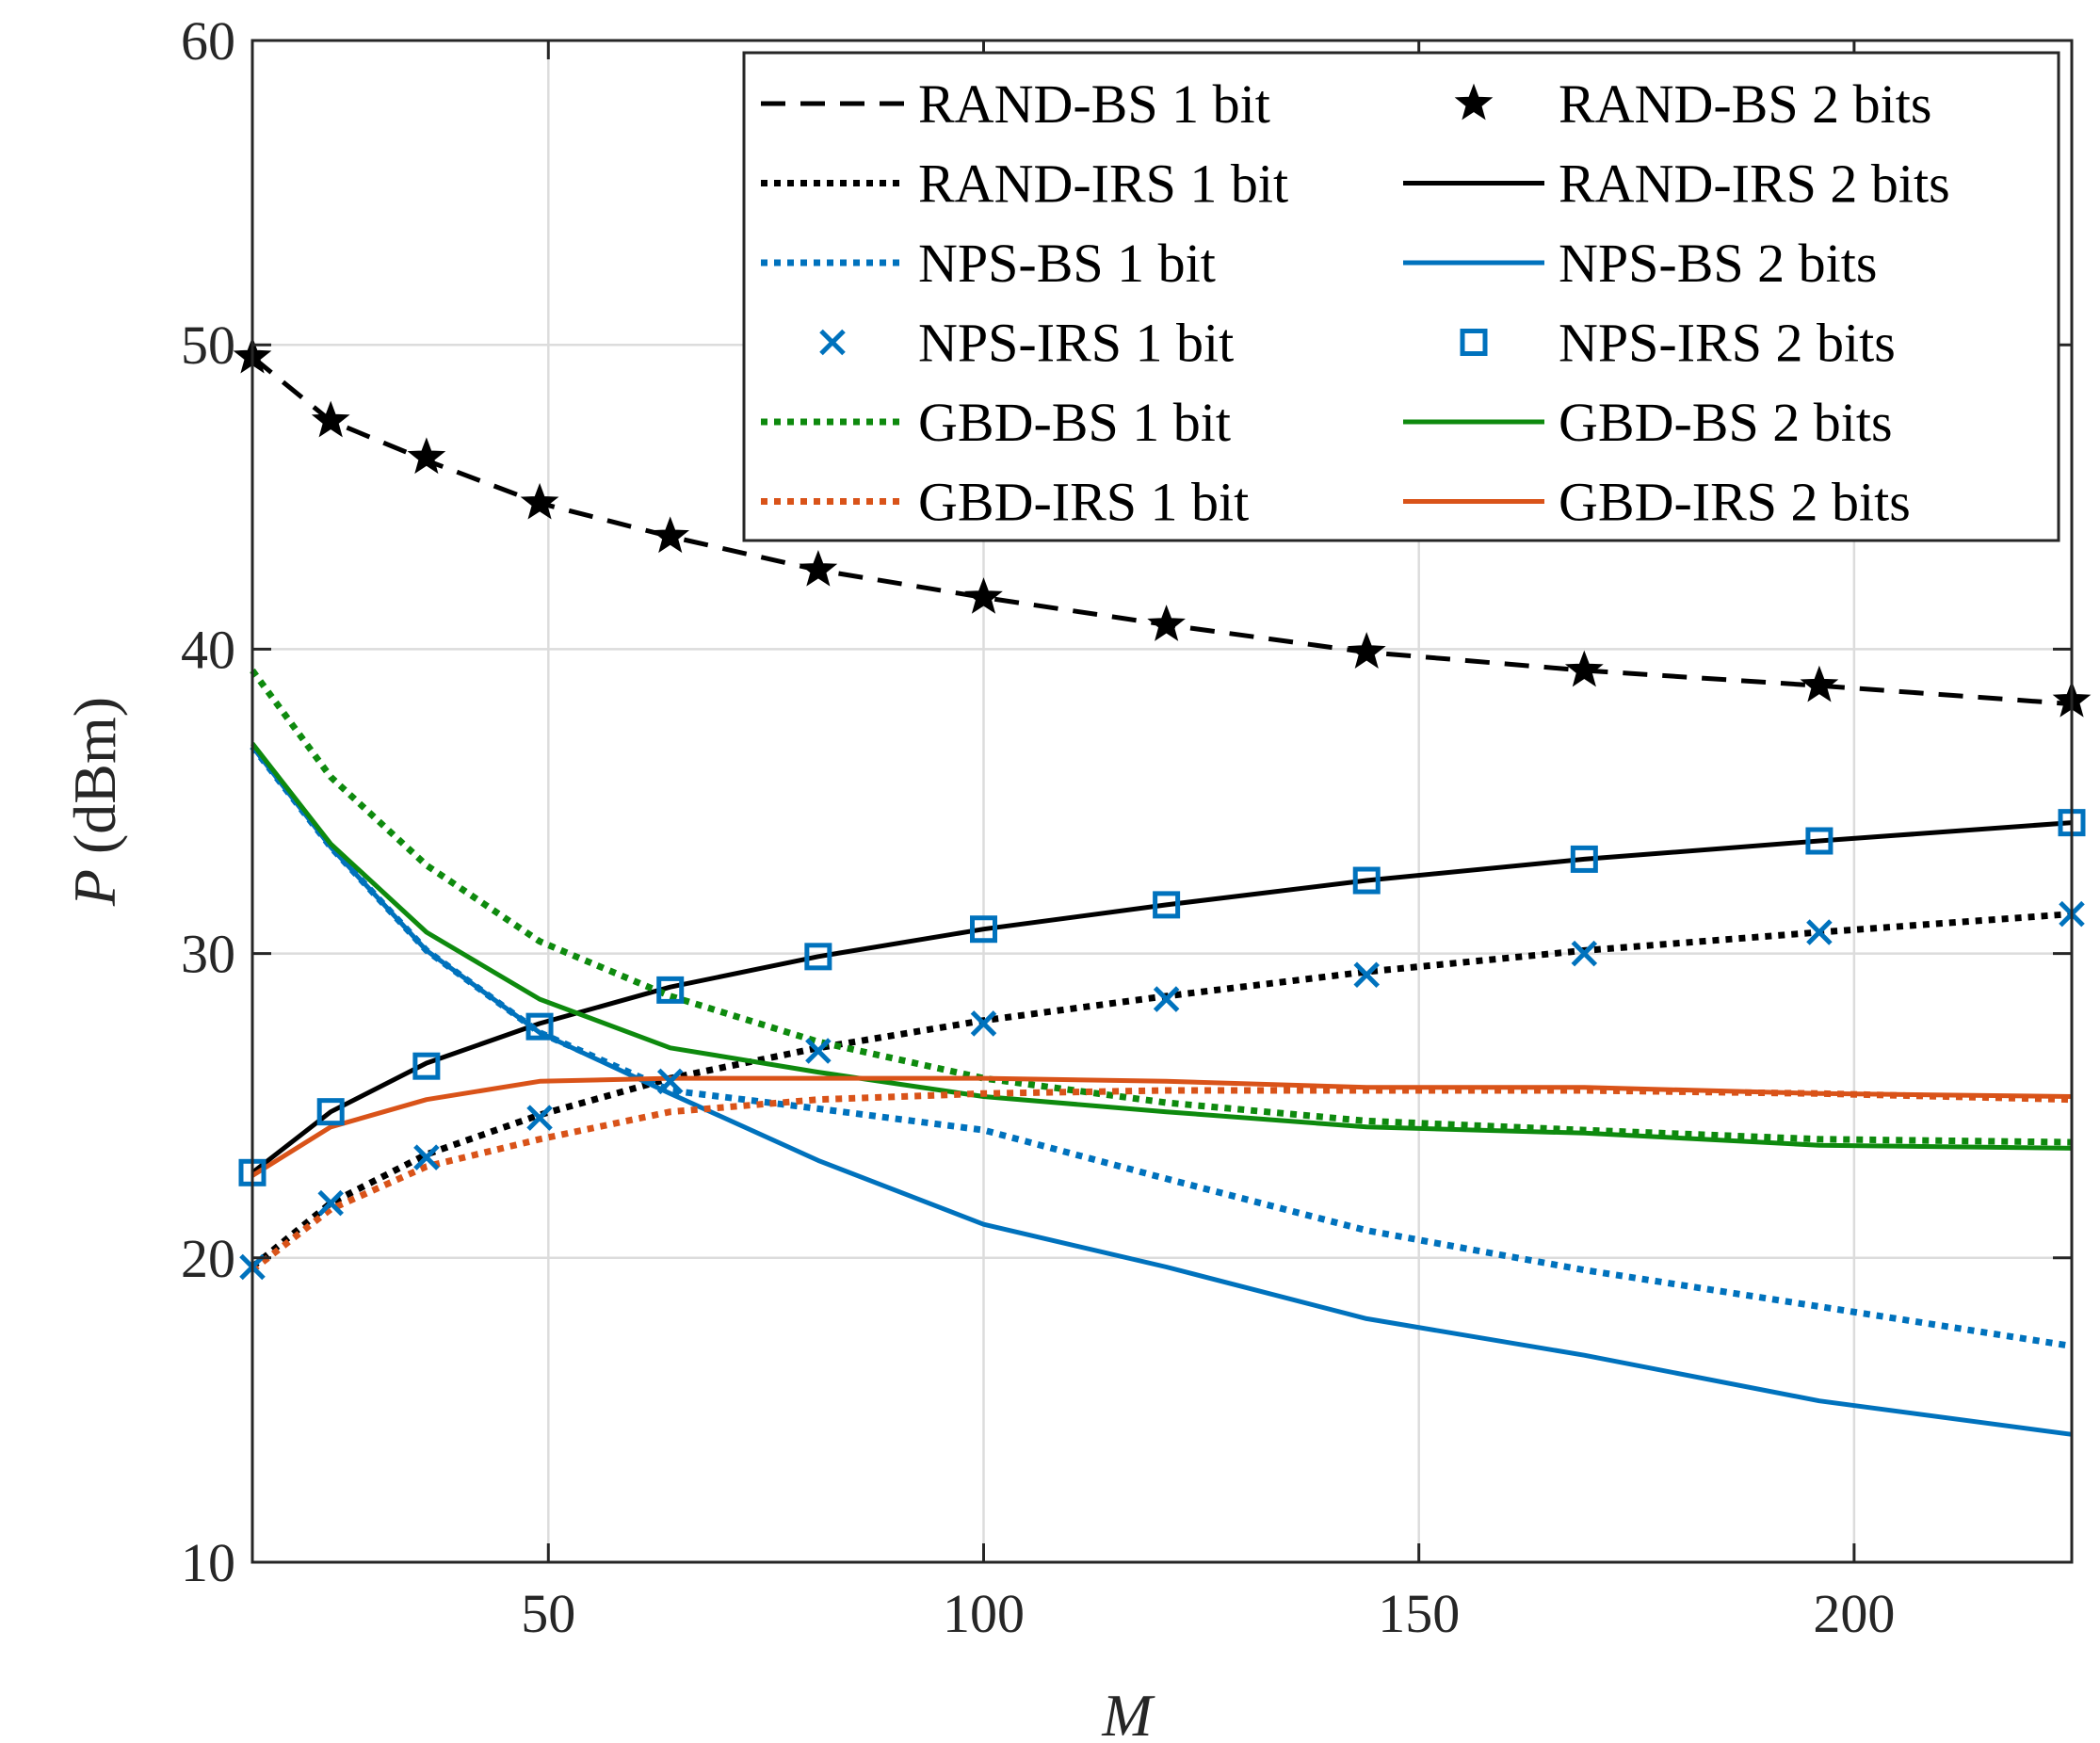  Describe the element at coordinates (1076, 343) in the screenshot. I see `legend-label-nps-irs-1-bit: NPS-IRS 1 bit` at that location.